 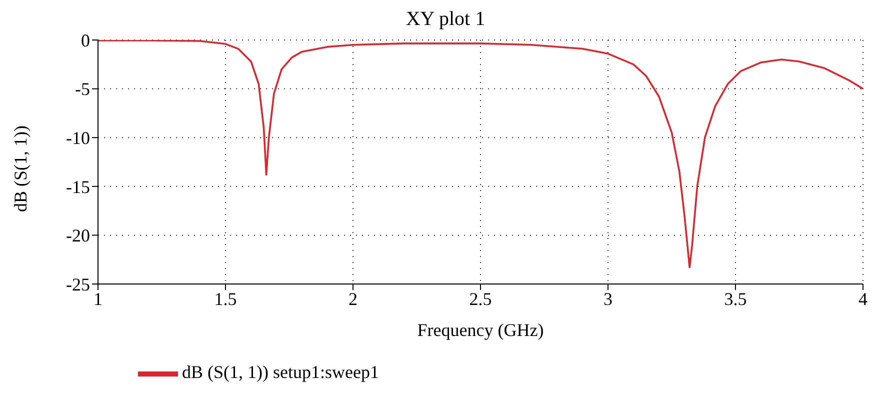 What do you see at coordinates (20, 169) in the screenshot?
I see `y-axis-title: dB (S(1, 1))` at bounding box center [20, 169].